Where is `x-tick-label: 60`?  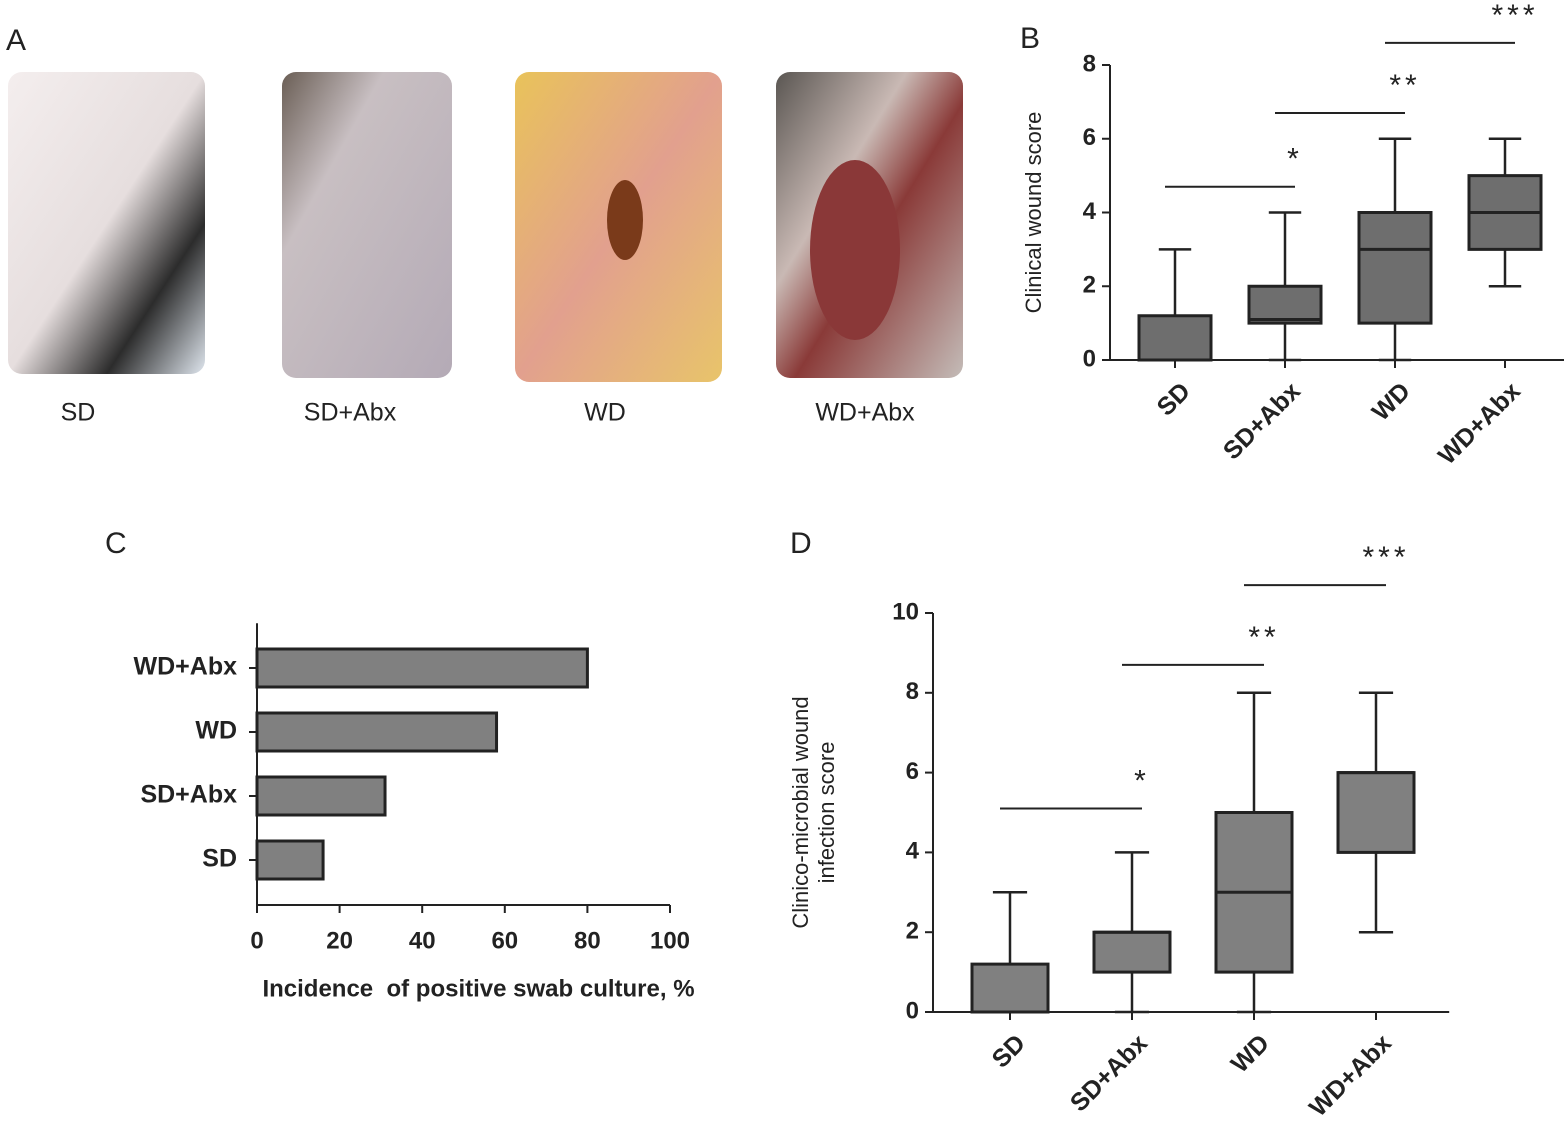 x-tick-label: 60 is located at coordinates (504, 940).